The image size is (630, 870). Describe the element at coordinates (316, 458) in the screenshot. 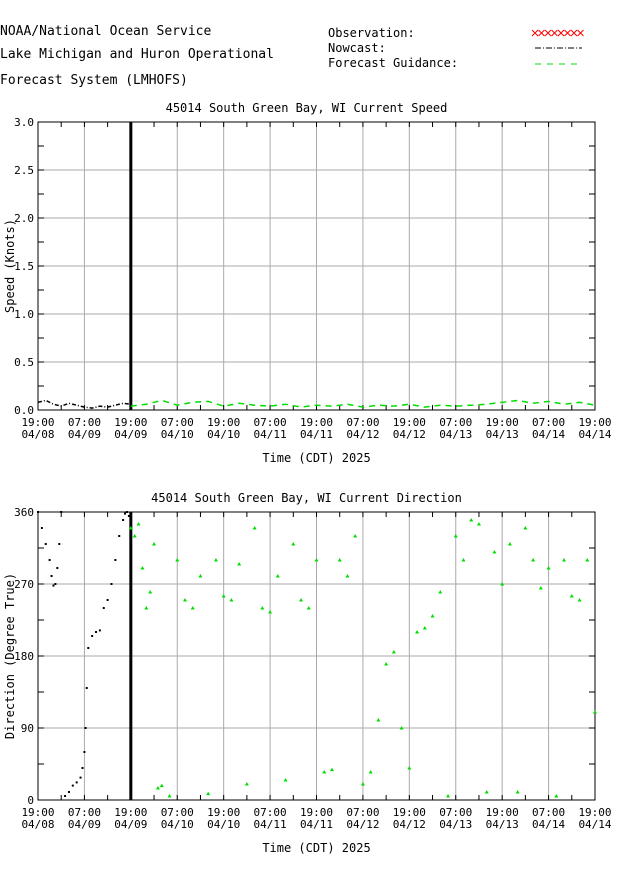

I see `speed-x-axis-label: Time (CDT) 2025` at that location.